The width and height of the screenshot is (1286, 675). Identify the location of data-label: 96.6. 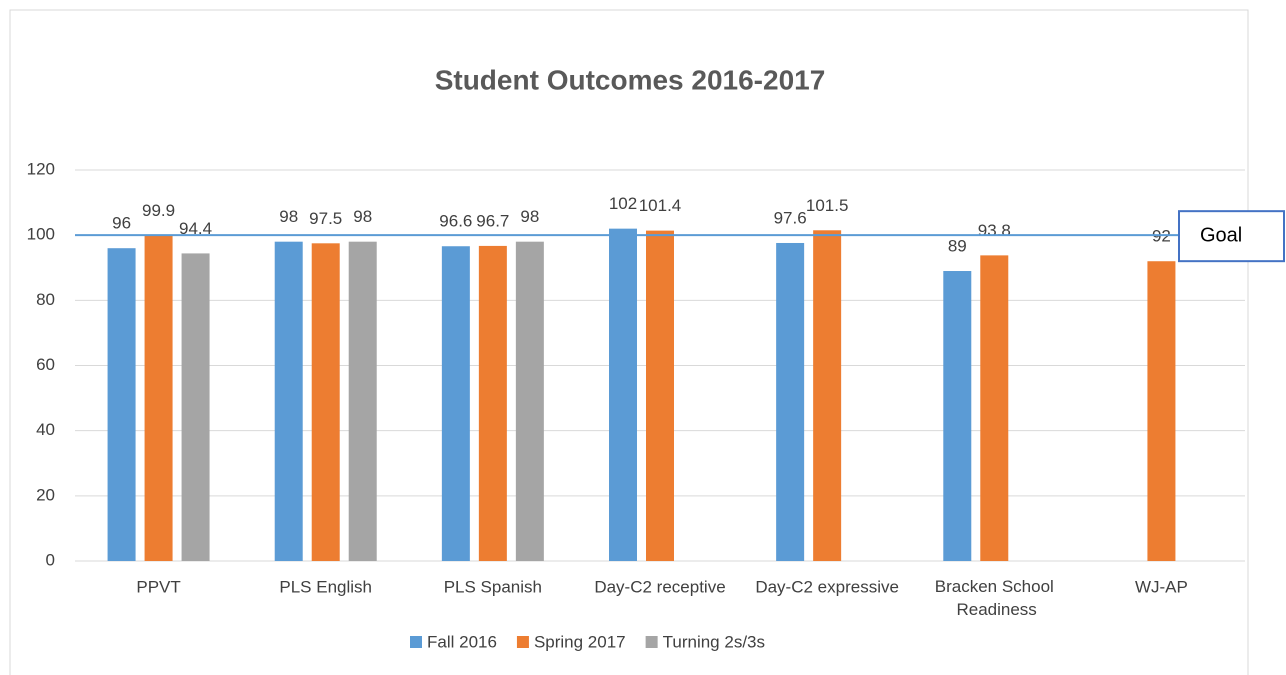
(455, 221).